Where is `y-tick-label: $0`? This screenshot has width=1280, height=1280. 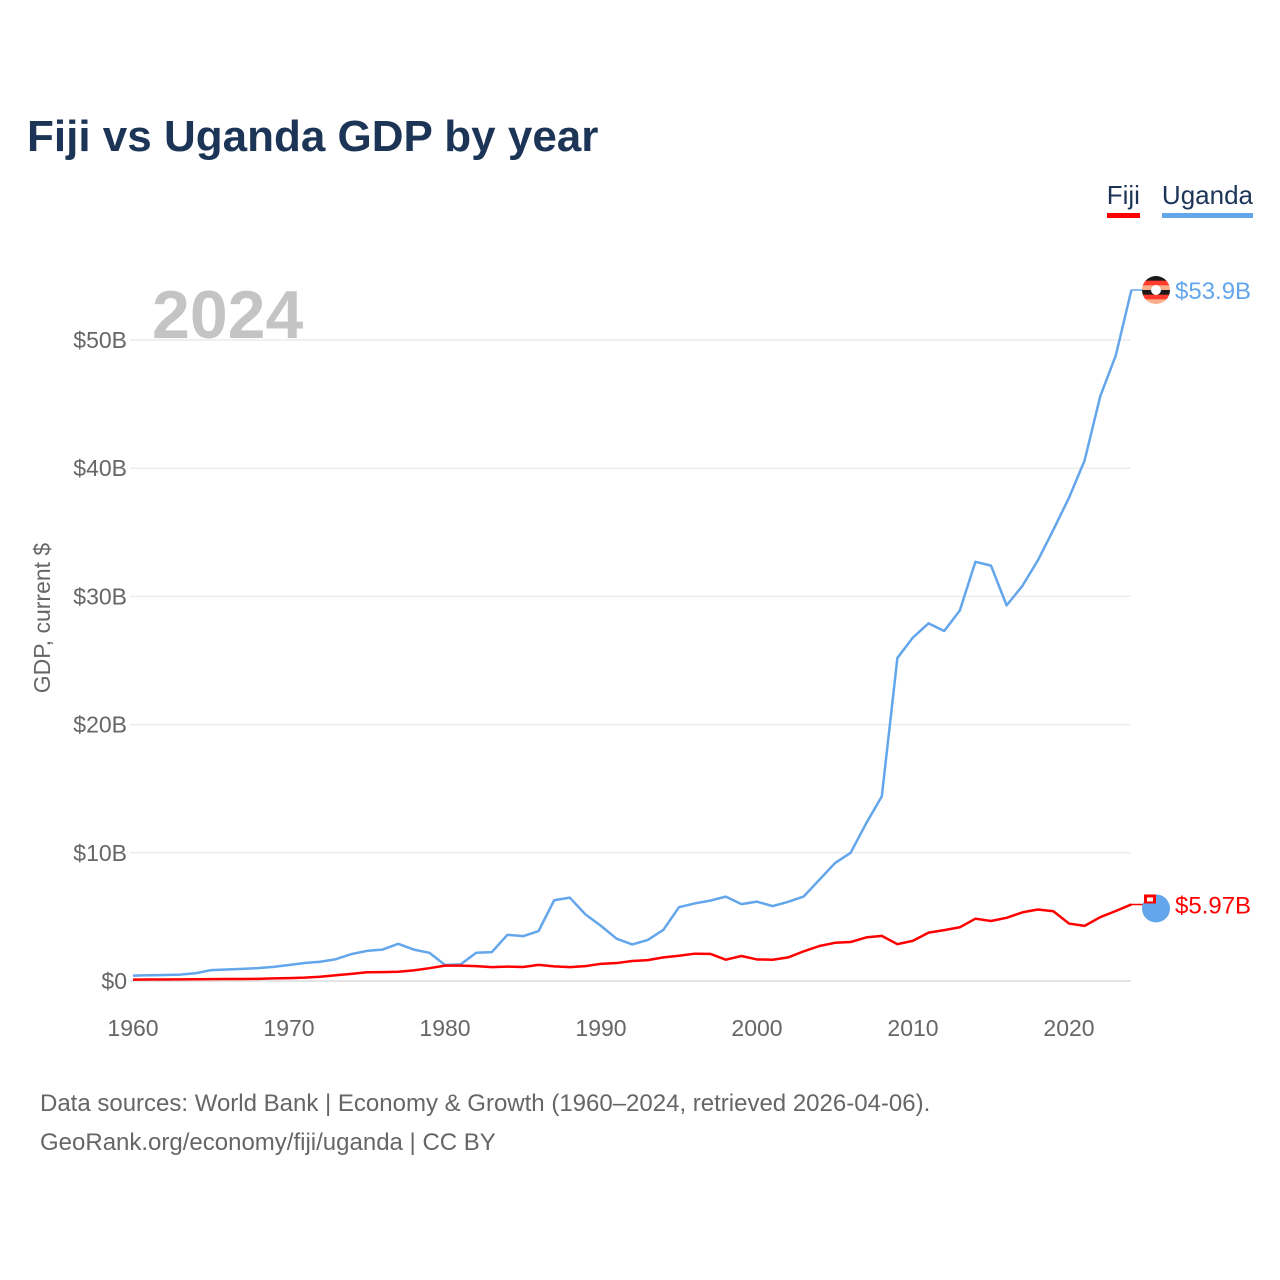 y-tick-label: $0 is located at coordinates (114, 981).